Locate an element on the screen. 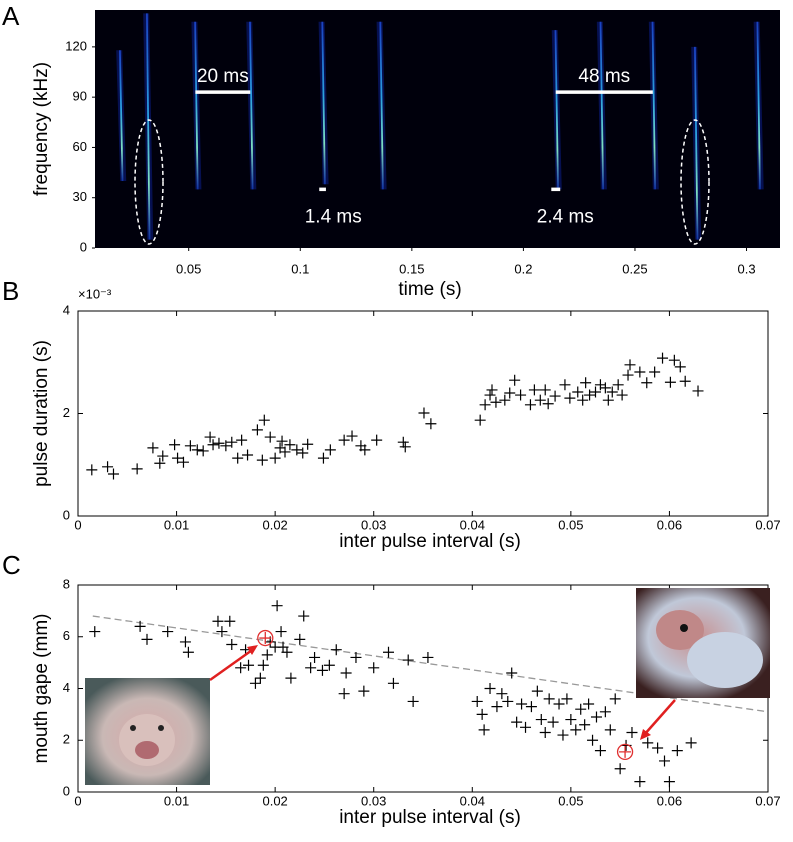  highlight-ellipse is located at coordinates (695, 182).